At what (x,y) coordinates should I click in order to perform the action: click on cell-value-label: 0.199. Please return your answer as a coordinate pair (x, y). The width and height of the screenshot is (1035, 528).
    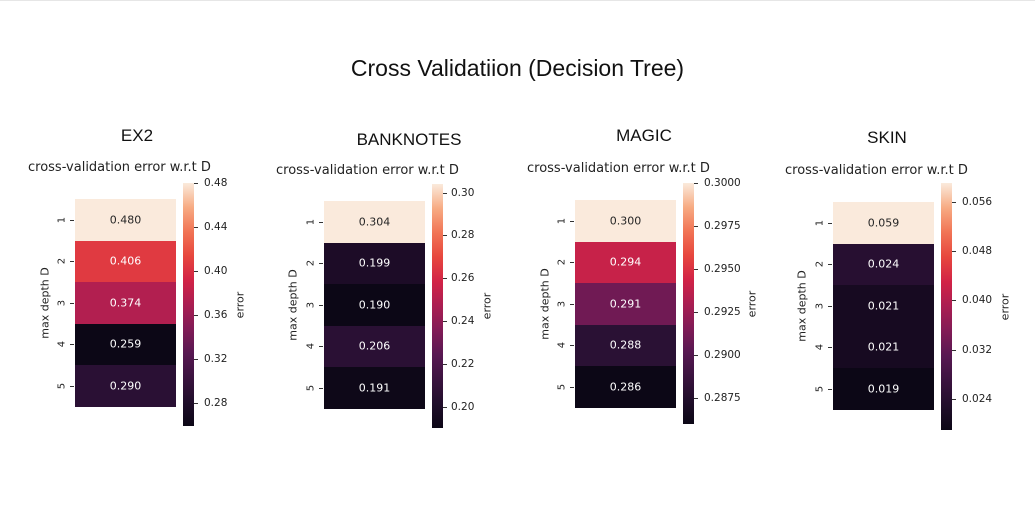
    Looking at the image, I should click on (374, 263).